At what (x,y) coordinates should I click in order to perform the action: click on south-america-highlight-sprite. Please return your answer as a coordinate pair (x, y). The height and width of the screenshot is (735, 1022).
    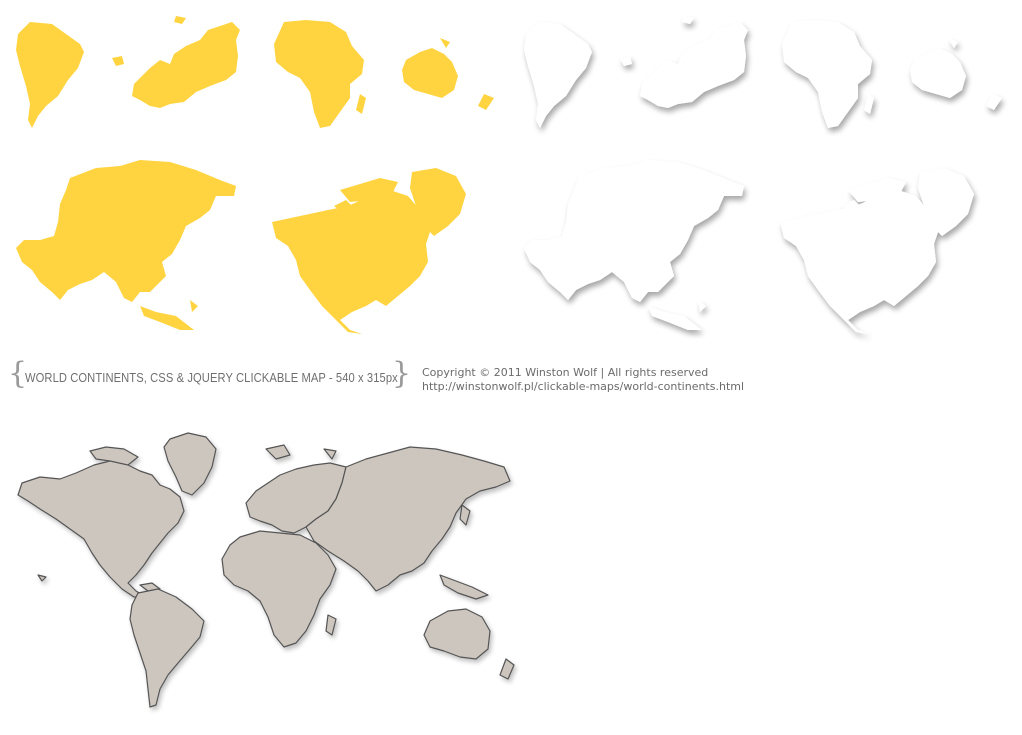
    Looking at the image, I should click on (50, 75).